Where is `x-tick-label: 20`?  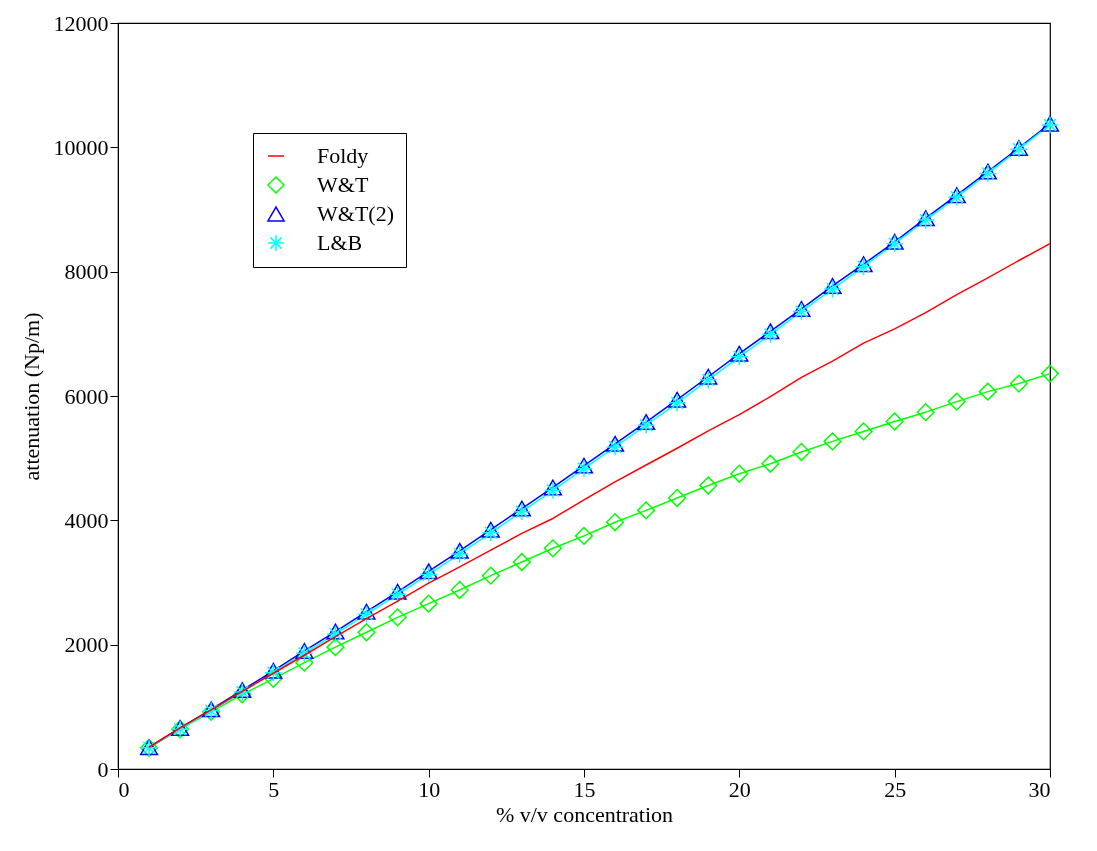 x-tick-label: 20 is located at coordinates (739, 789).